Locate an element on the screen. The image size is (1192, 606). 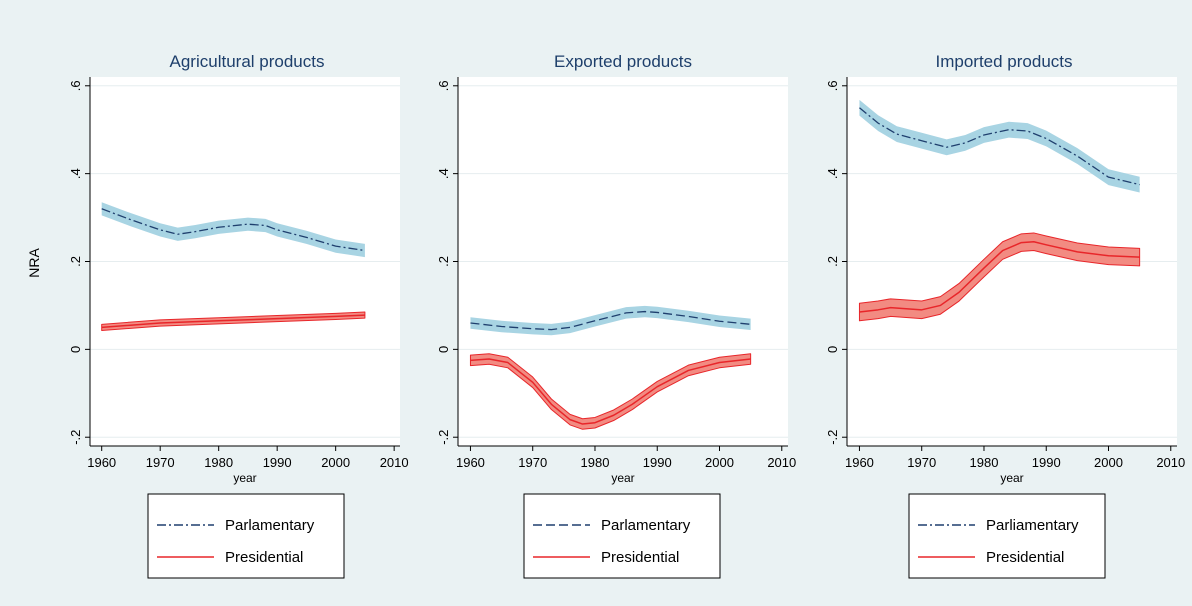
legend-label-parliamentary: Parliamentary is located at coordinates (1032, 525).